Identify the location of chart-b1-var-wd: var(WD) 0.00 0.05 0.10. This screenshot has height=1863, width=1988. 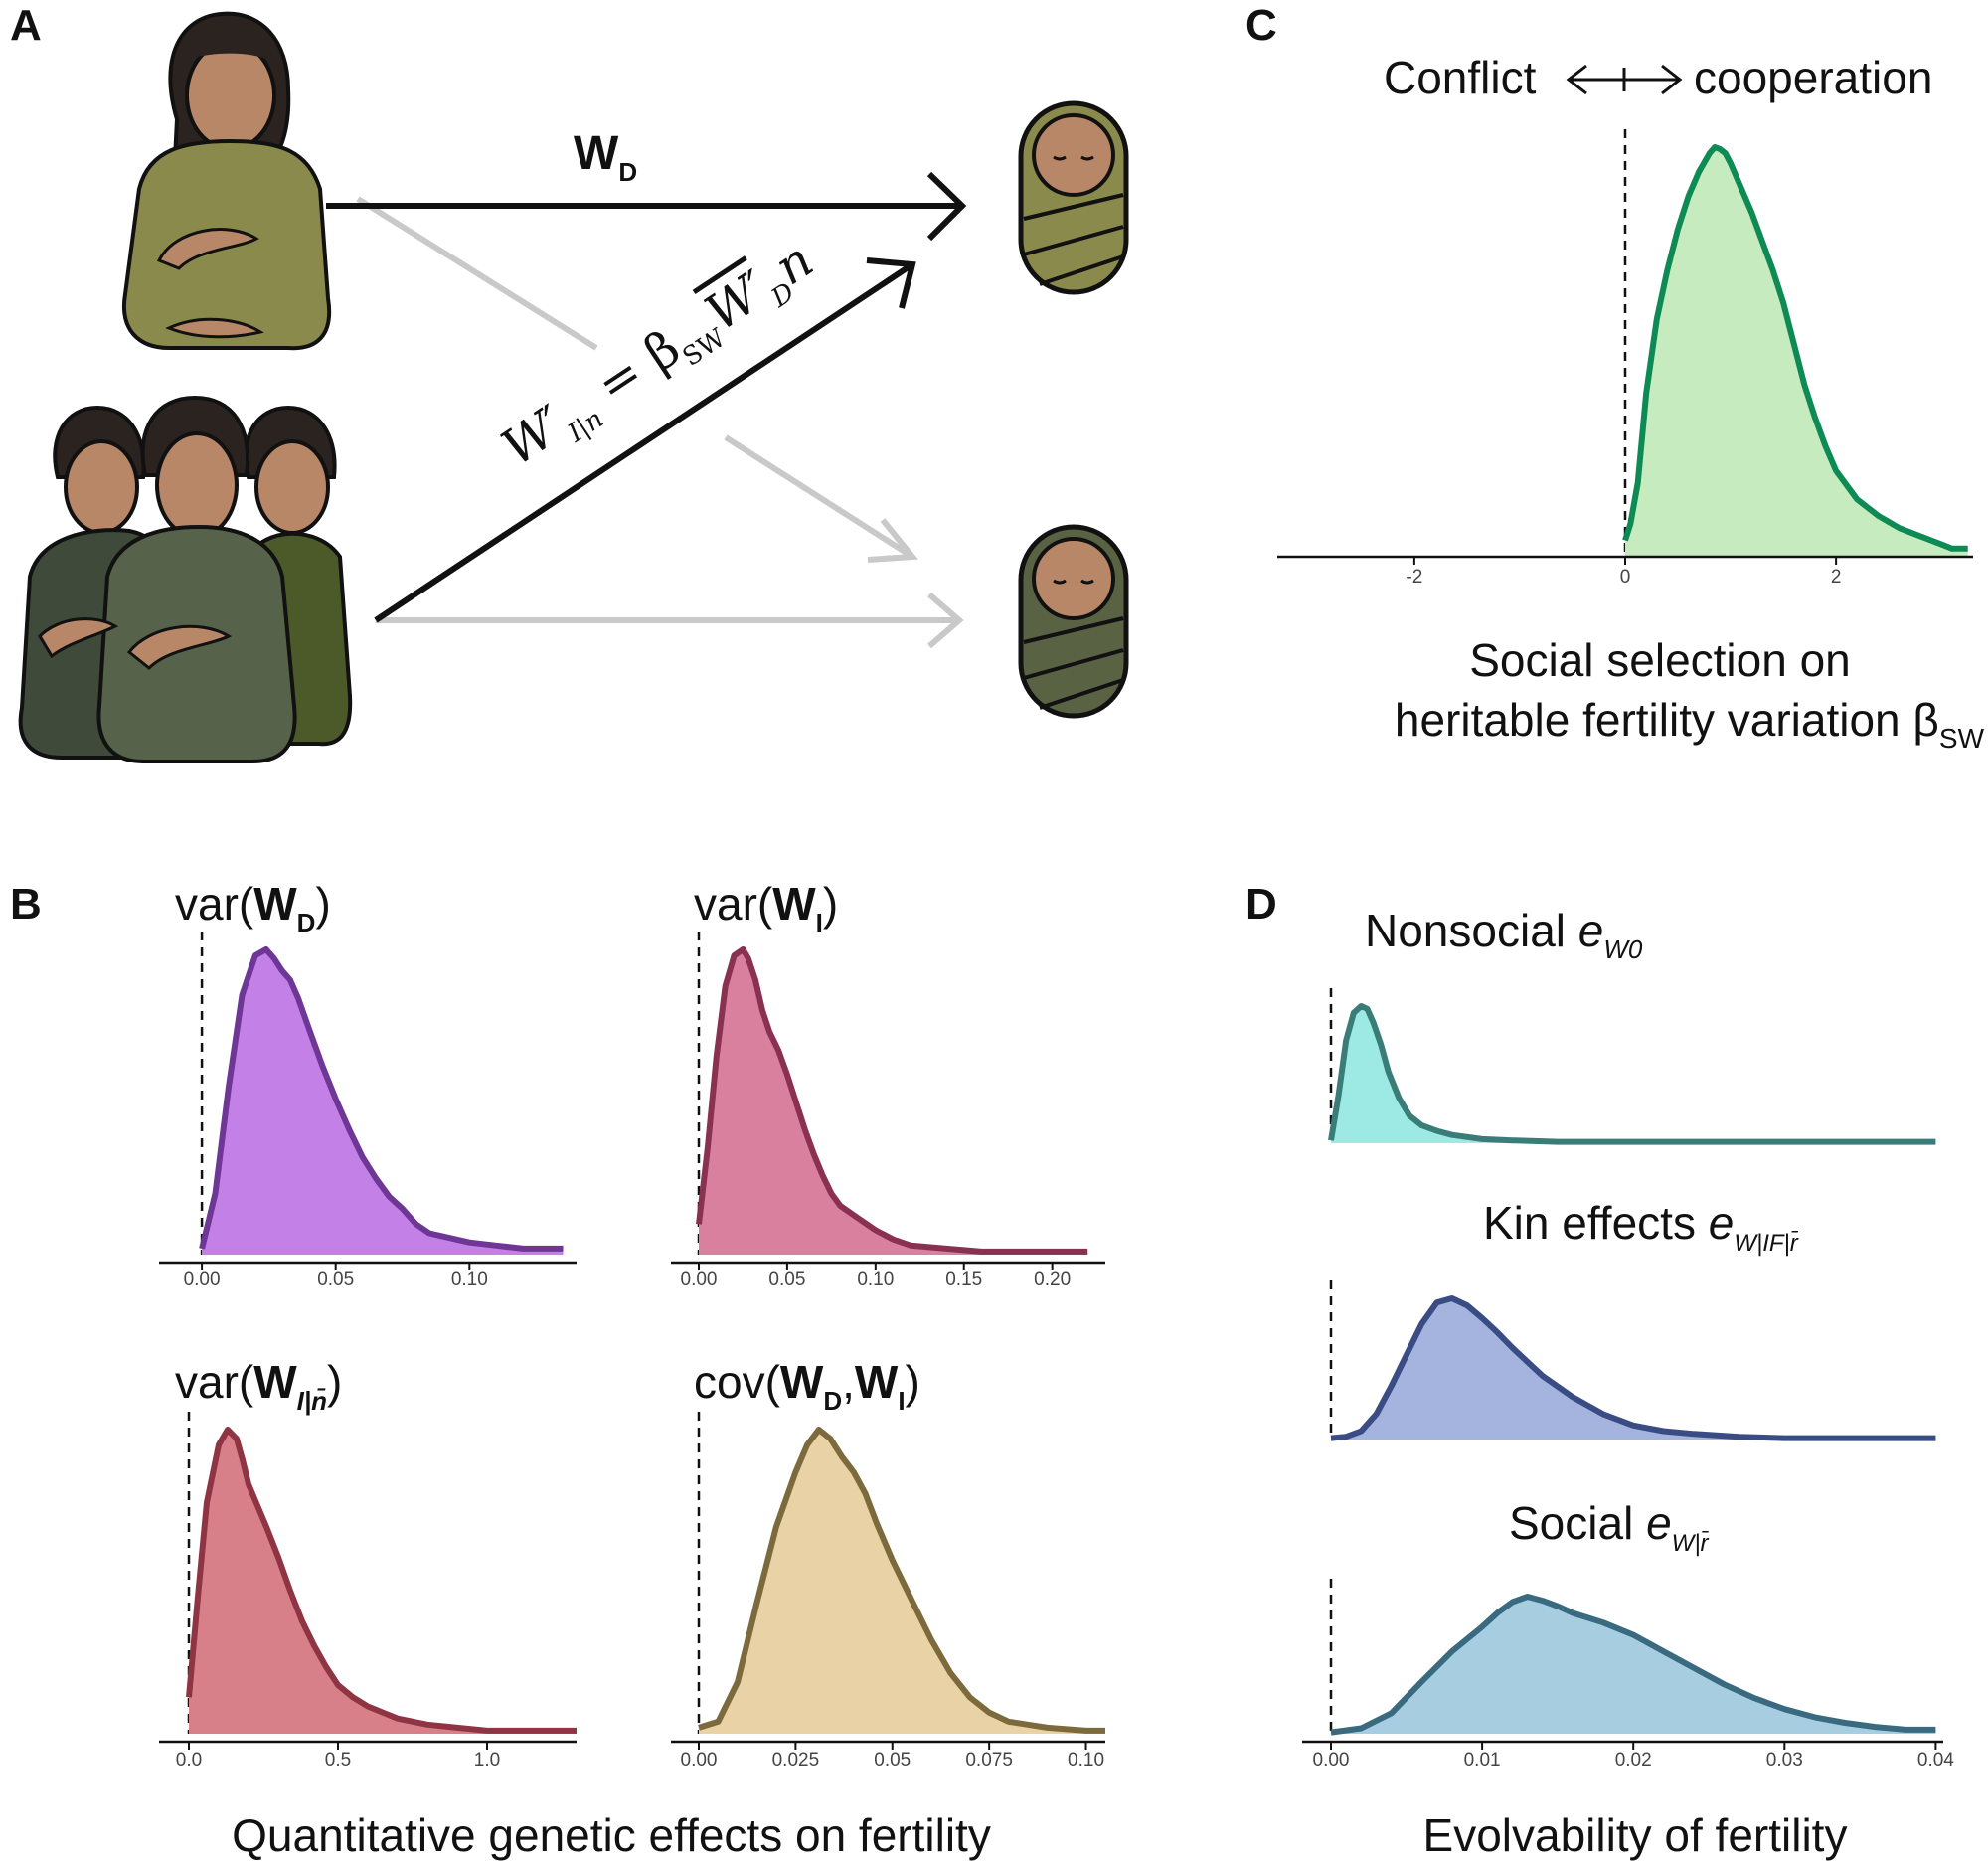
(368, 1084).